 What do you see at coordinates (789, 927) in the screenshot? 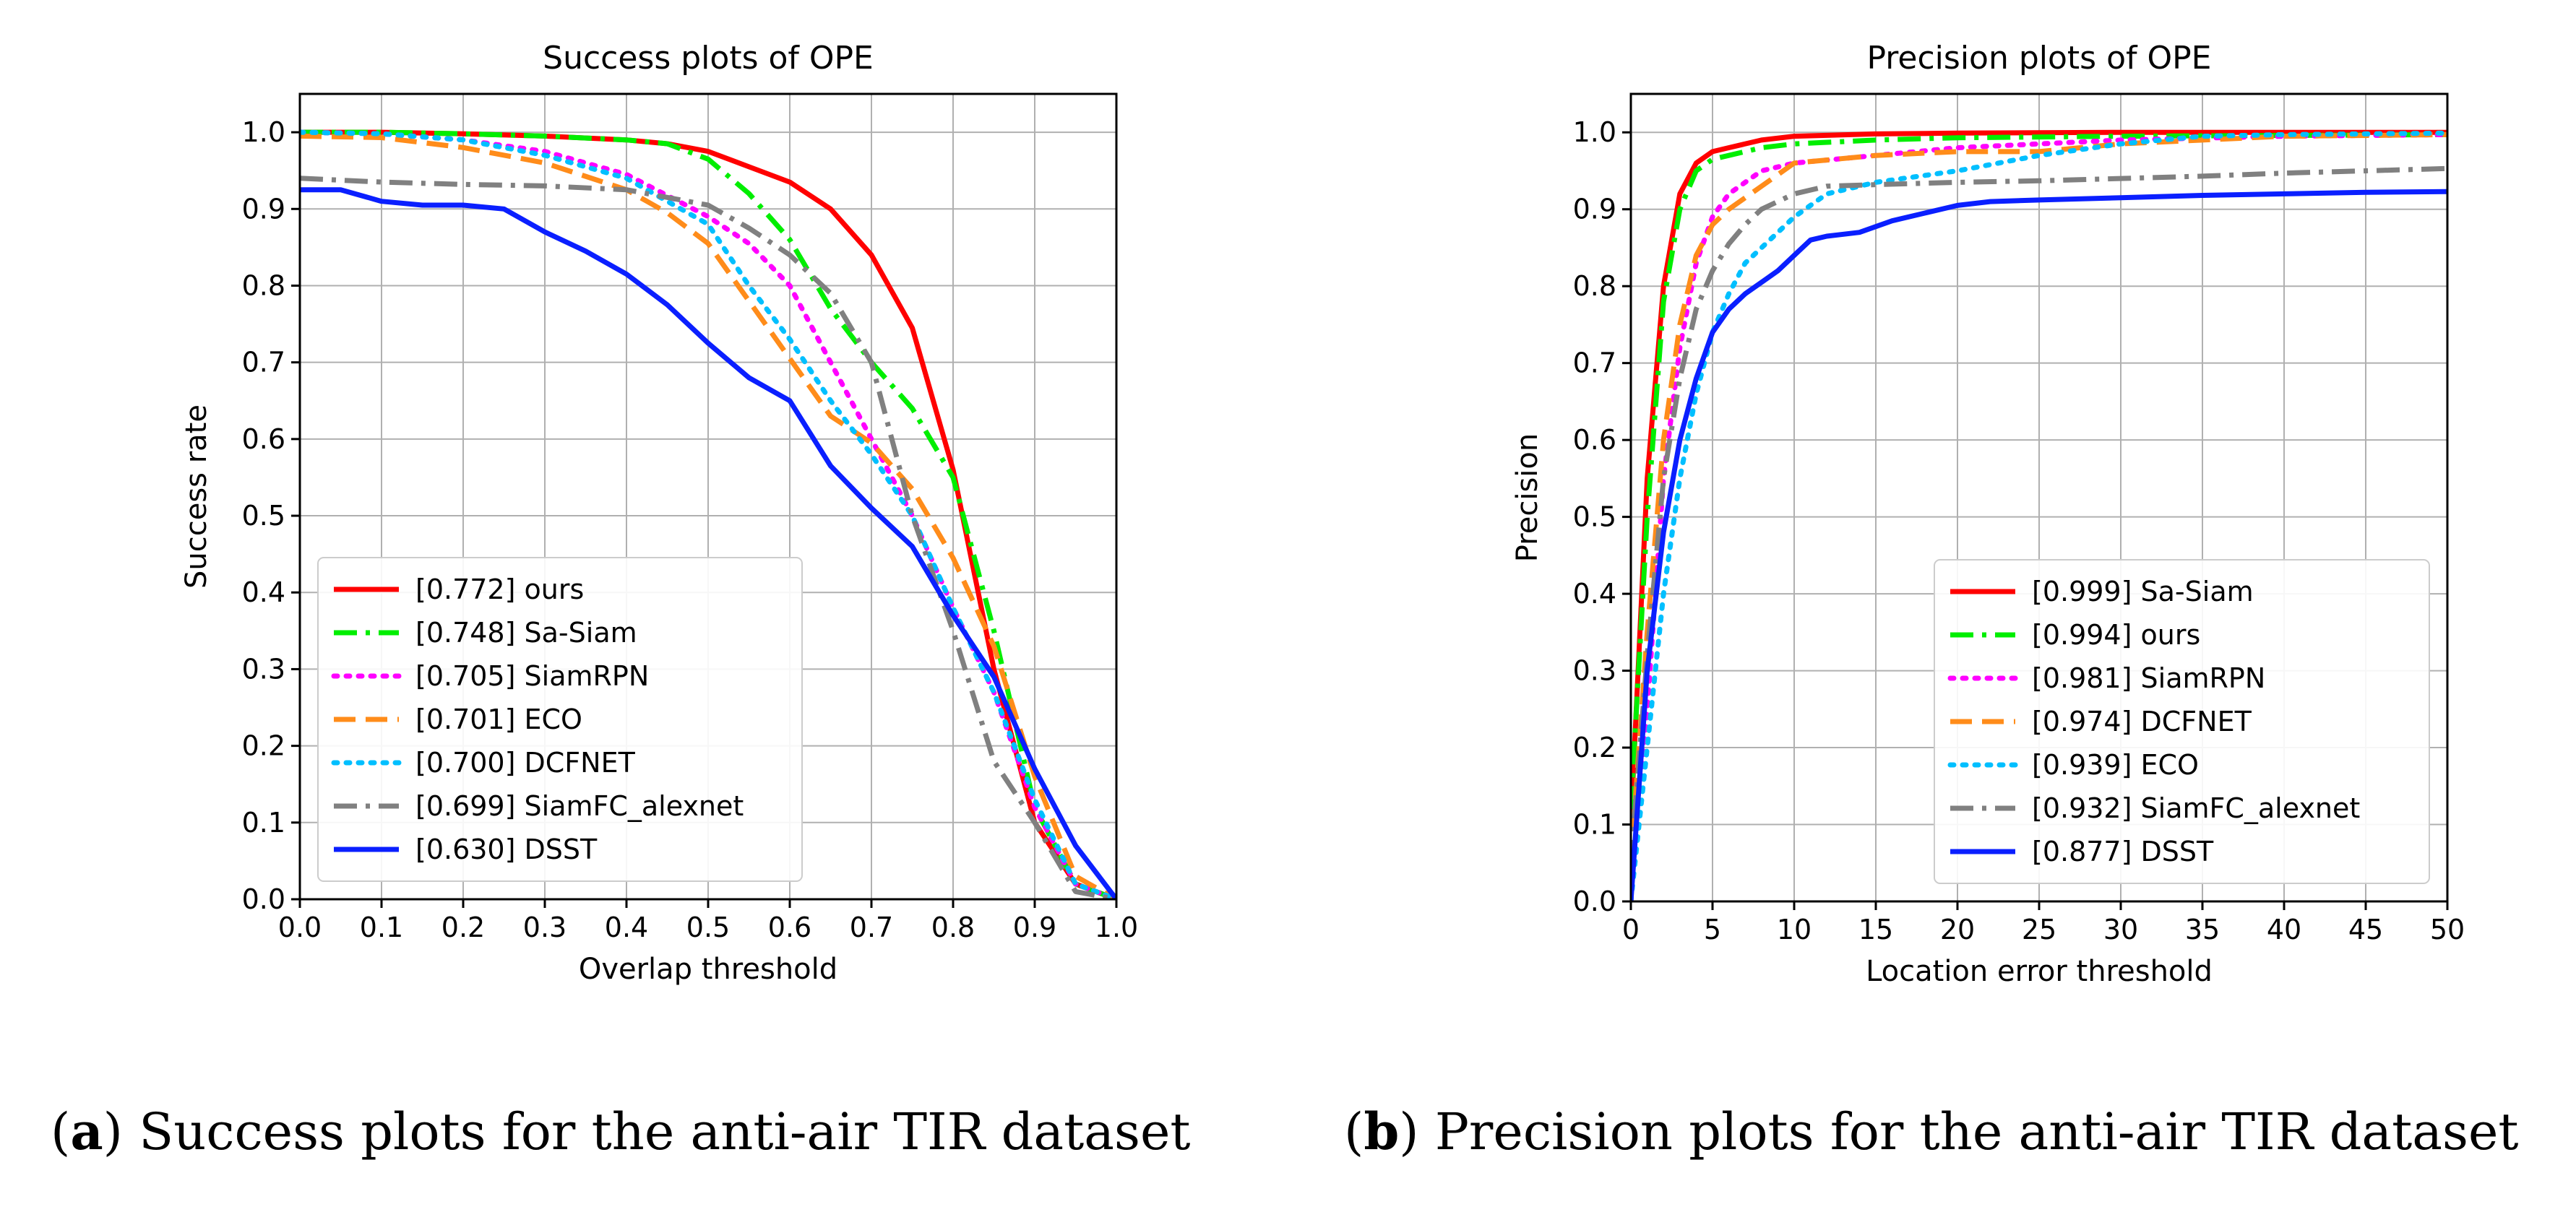
I see `x-tick-label: 0.6` at bounding box center [789, 927].